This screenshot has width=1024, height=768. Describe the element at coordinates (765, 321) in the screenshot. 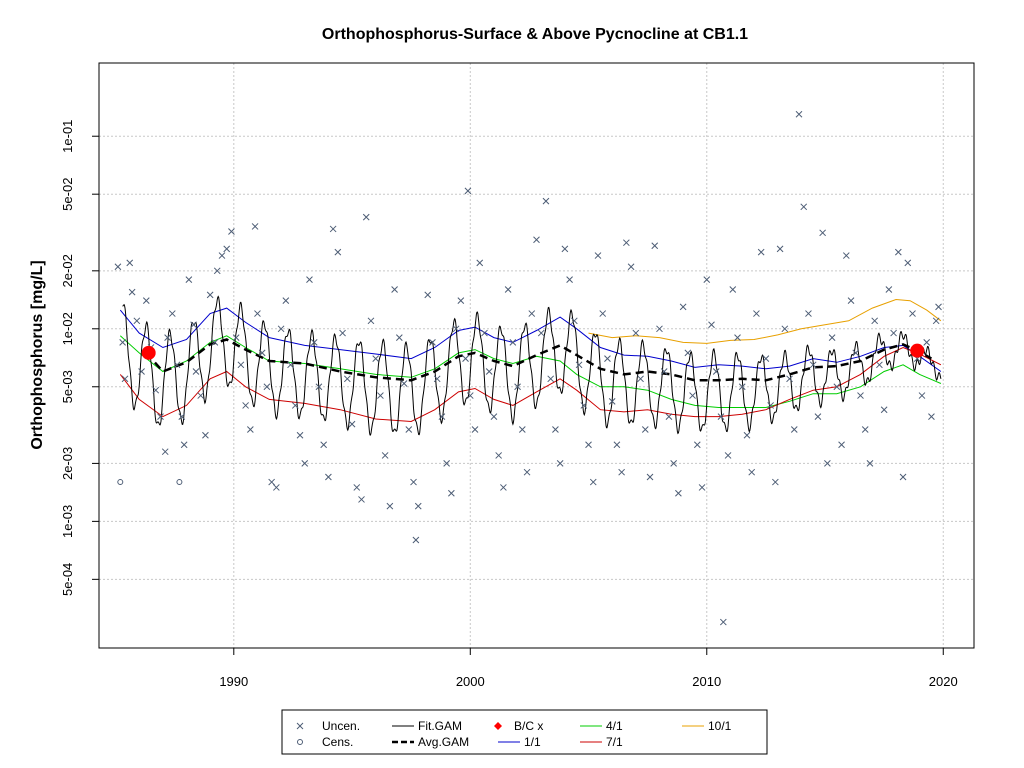

I see `series-10-1-line` at that location.